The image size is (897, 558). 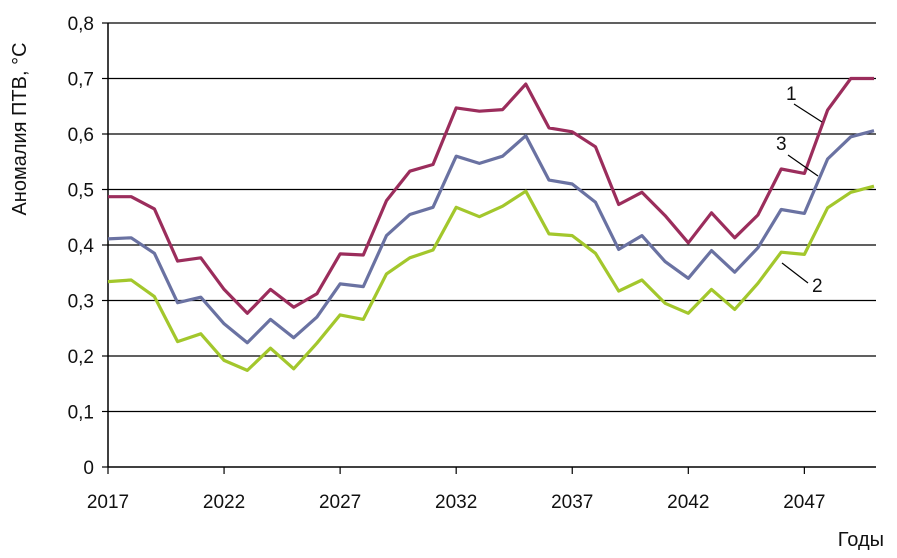 I want to click on y-tick-label: 0,7, so click(x=81, y=80).